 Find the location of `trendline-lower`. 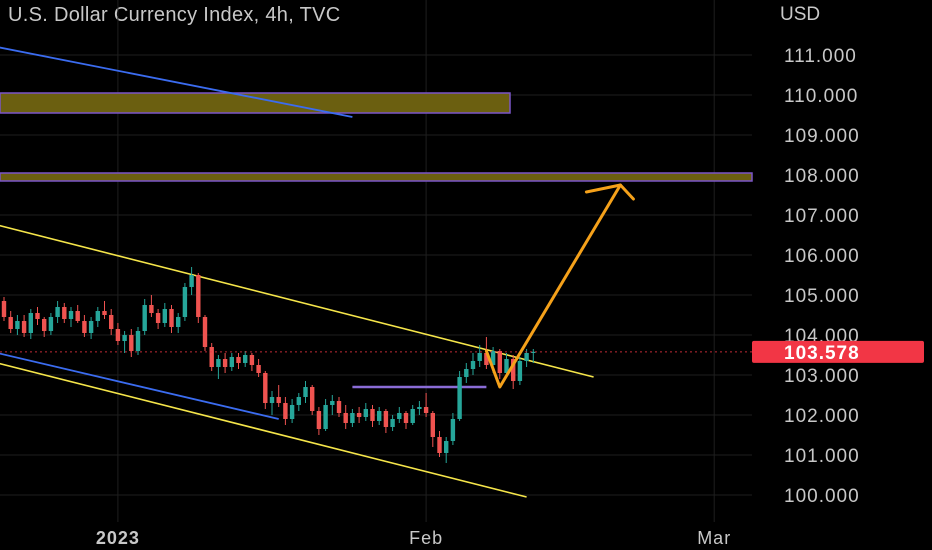

trendline-lower is located at coordinates (139, 386).